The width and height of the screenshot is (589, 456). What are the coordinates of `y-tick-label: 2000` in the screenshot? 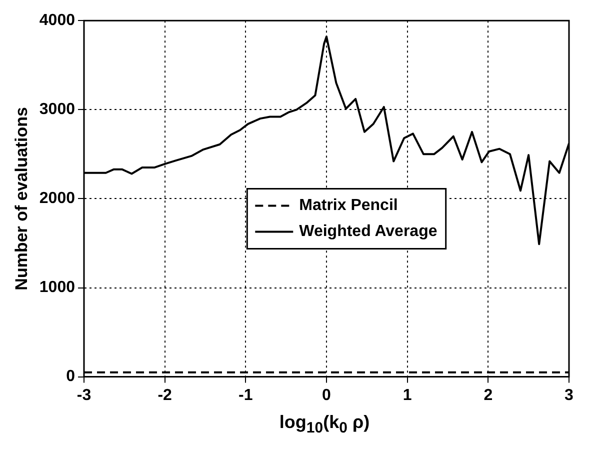 It's located at (57, 199).